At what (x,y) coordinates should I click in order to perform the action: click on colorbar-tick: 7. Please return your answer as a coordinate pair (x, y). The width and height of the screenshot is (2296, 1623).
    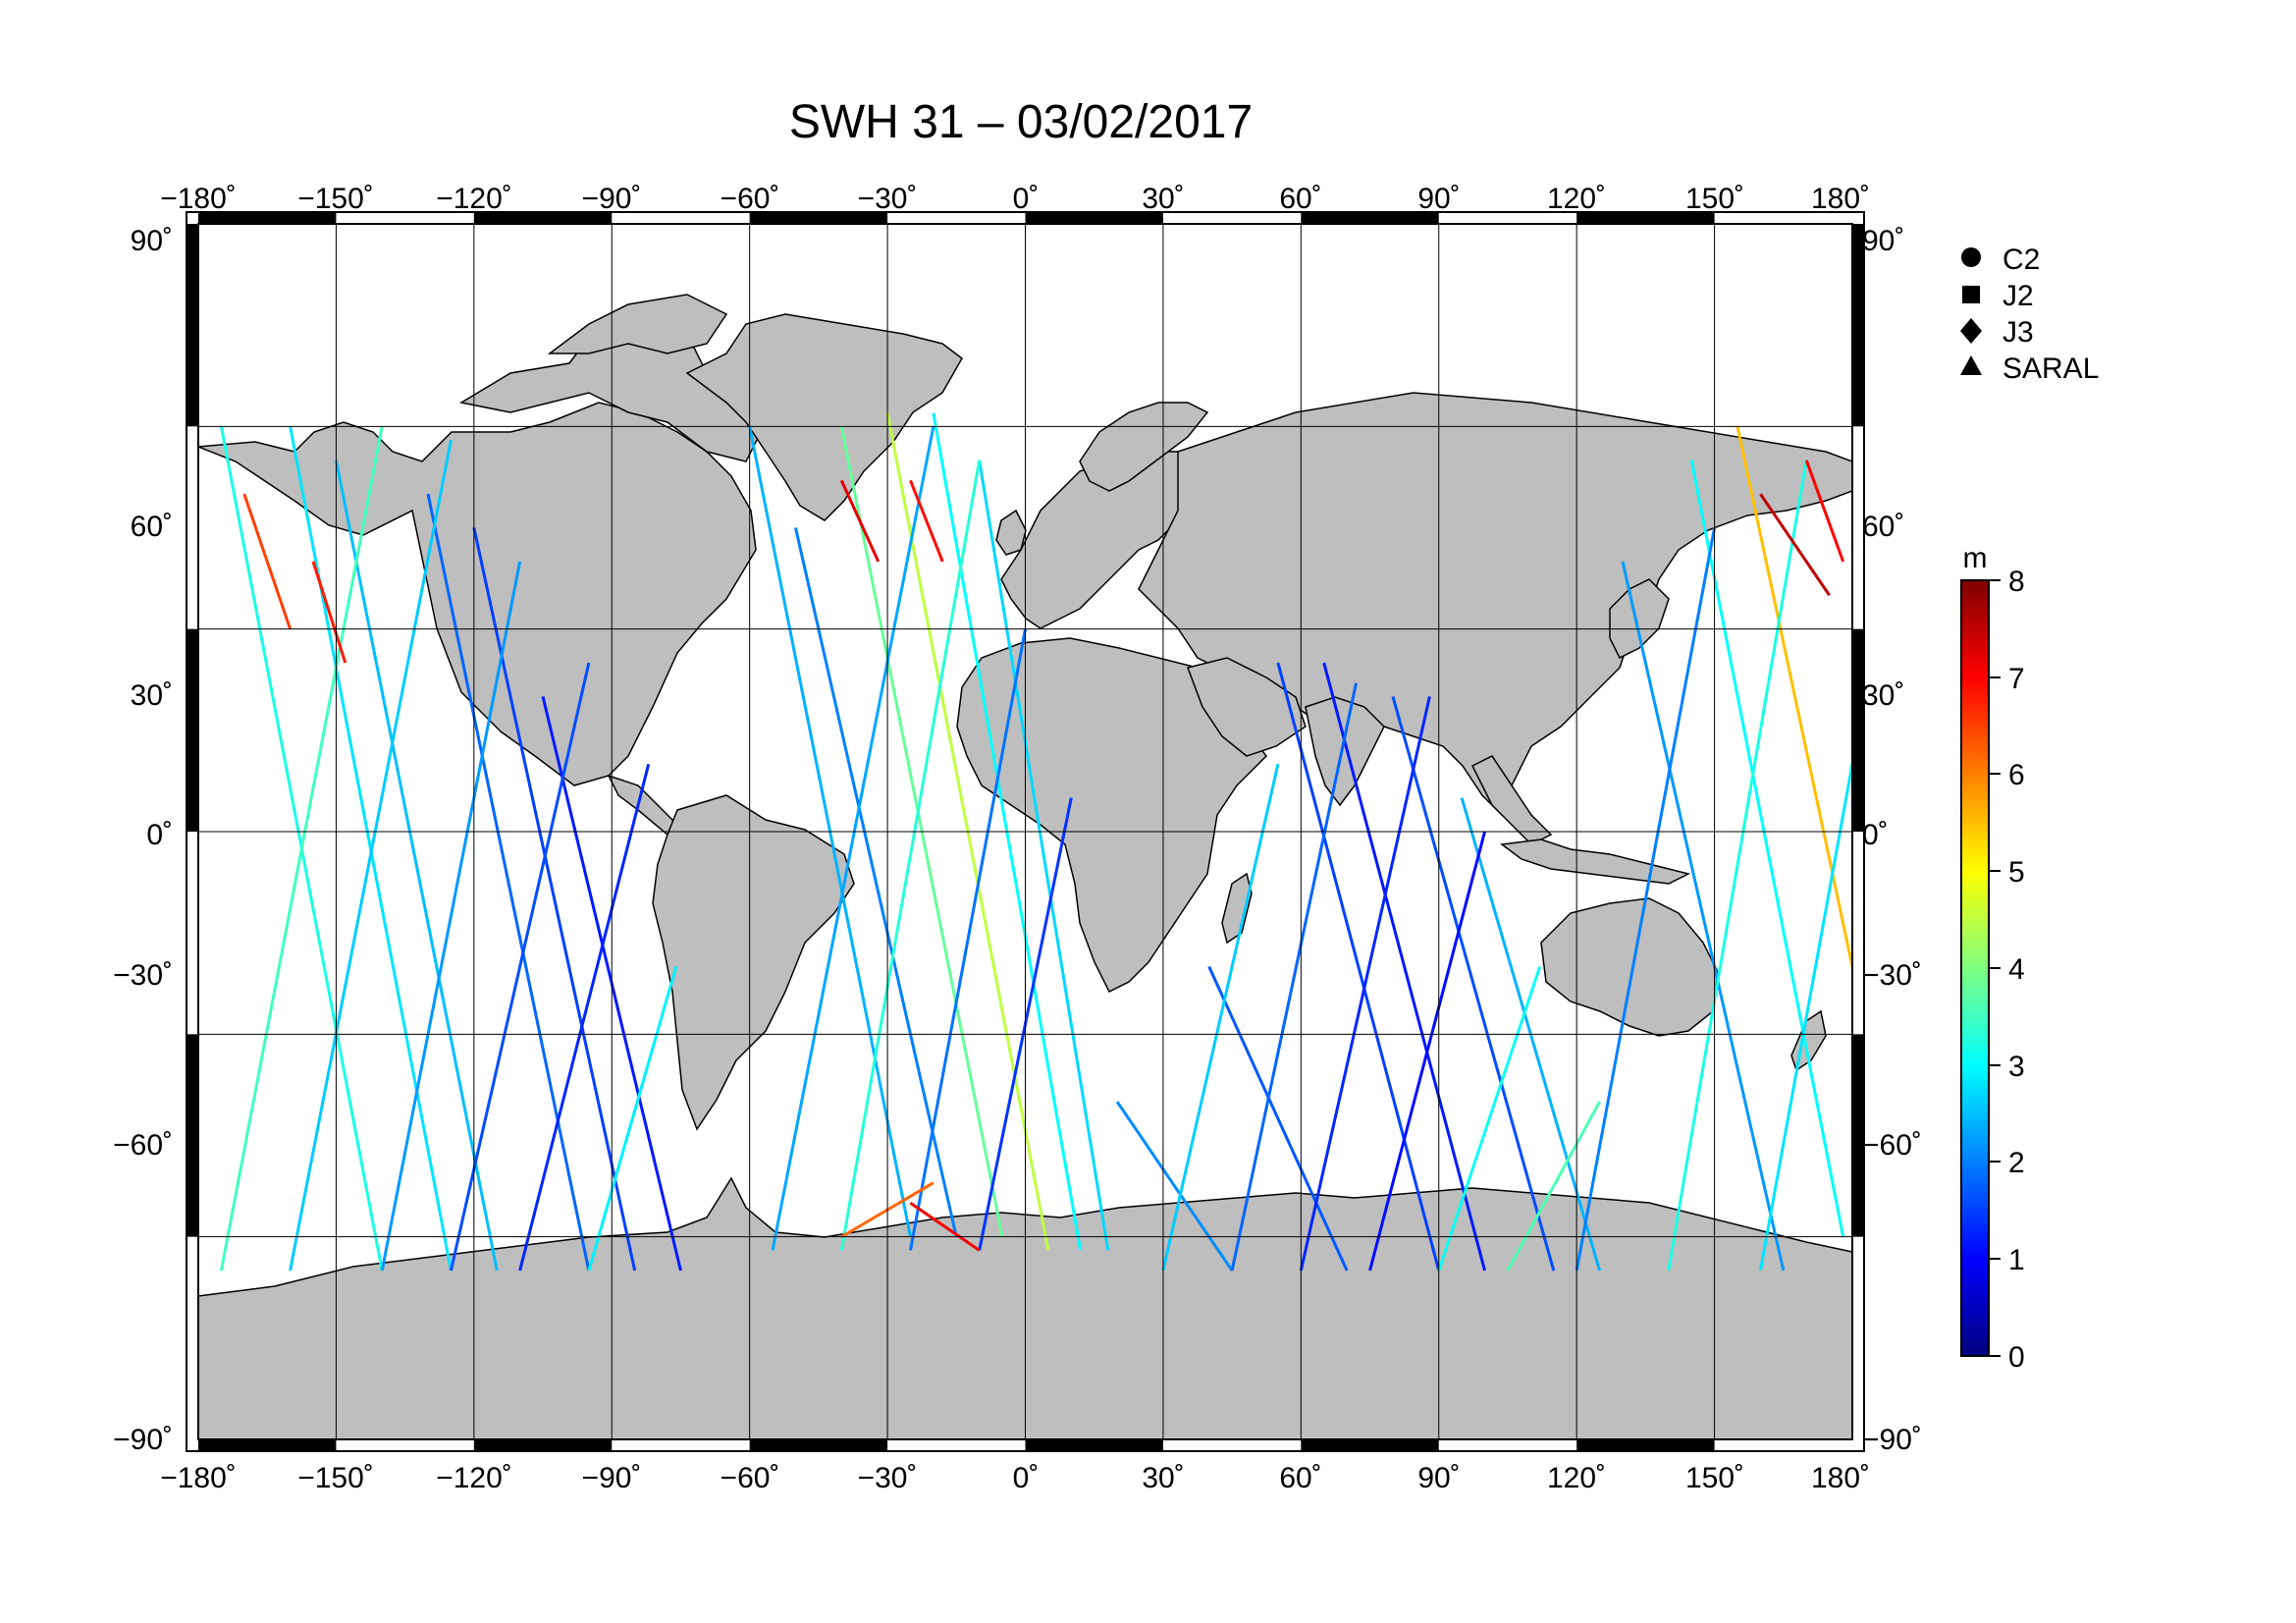
    Looking at the image, I should click on (2016, 679).